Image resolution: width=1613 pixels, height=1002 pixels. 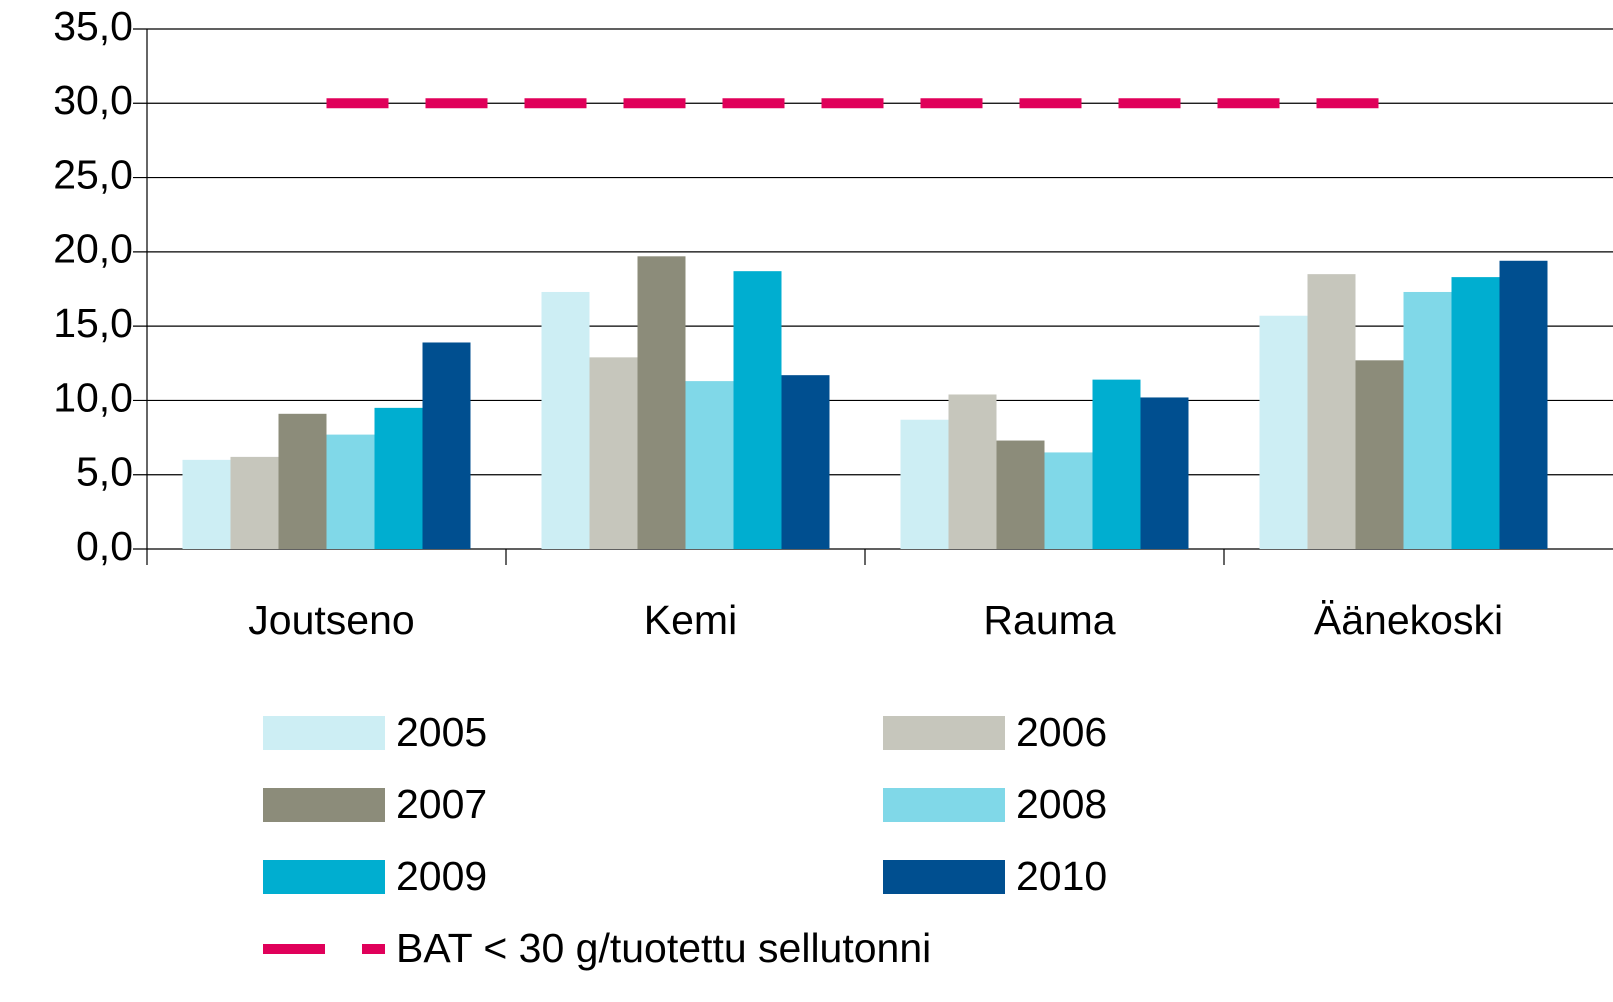 What do you see at coordinates (93, 397) in the screenshot?
I see `y-tick-label: 10,0` at bounding box center [93, 397].